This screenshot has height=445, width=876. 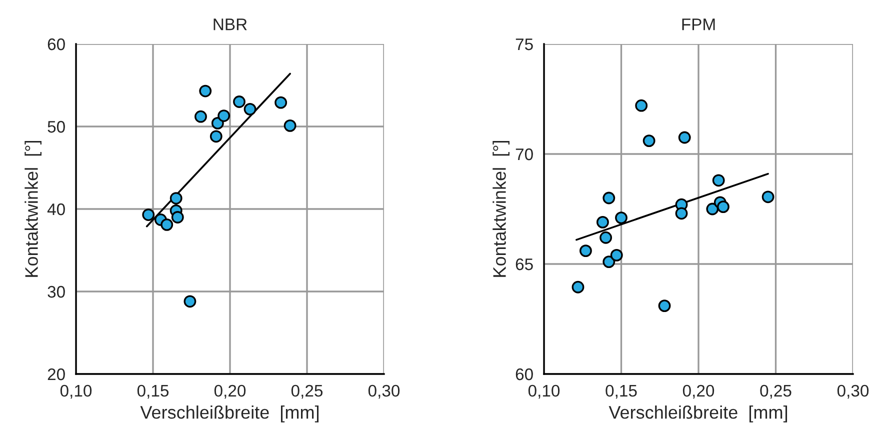 What do you see at coordinates (698, 24) in the screenshot?
I see `chart-title: FPM` at bounding box center [698, 24].